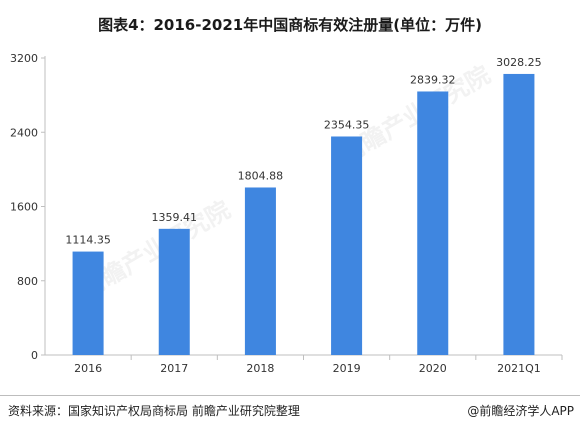  What do you see at coordinates (154, 411) in the screenshot?
I see `source-note: 资料来源：国家知识产权局商标局 前瞻产业研究院整理` at bounding box center [154, 411].